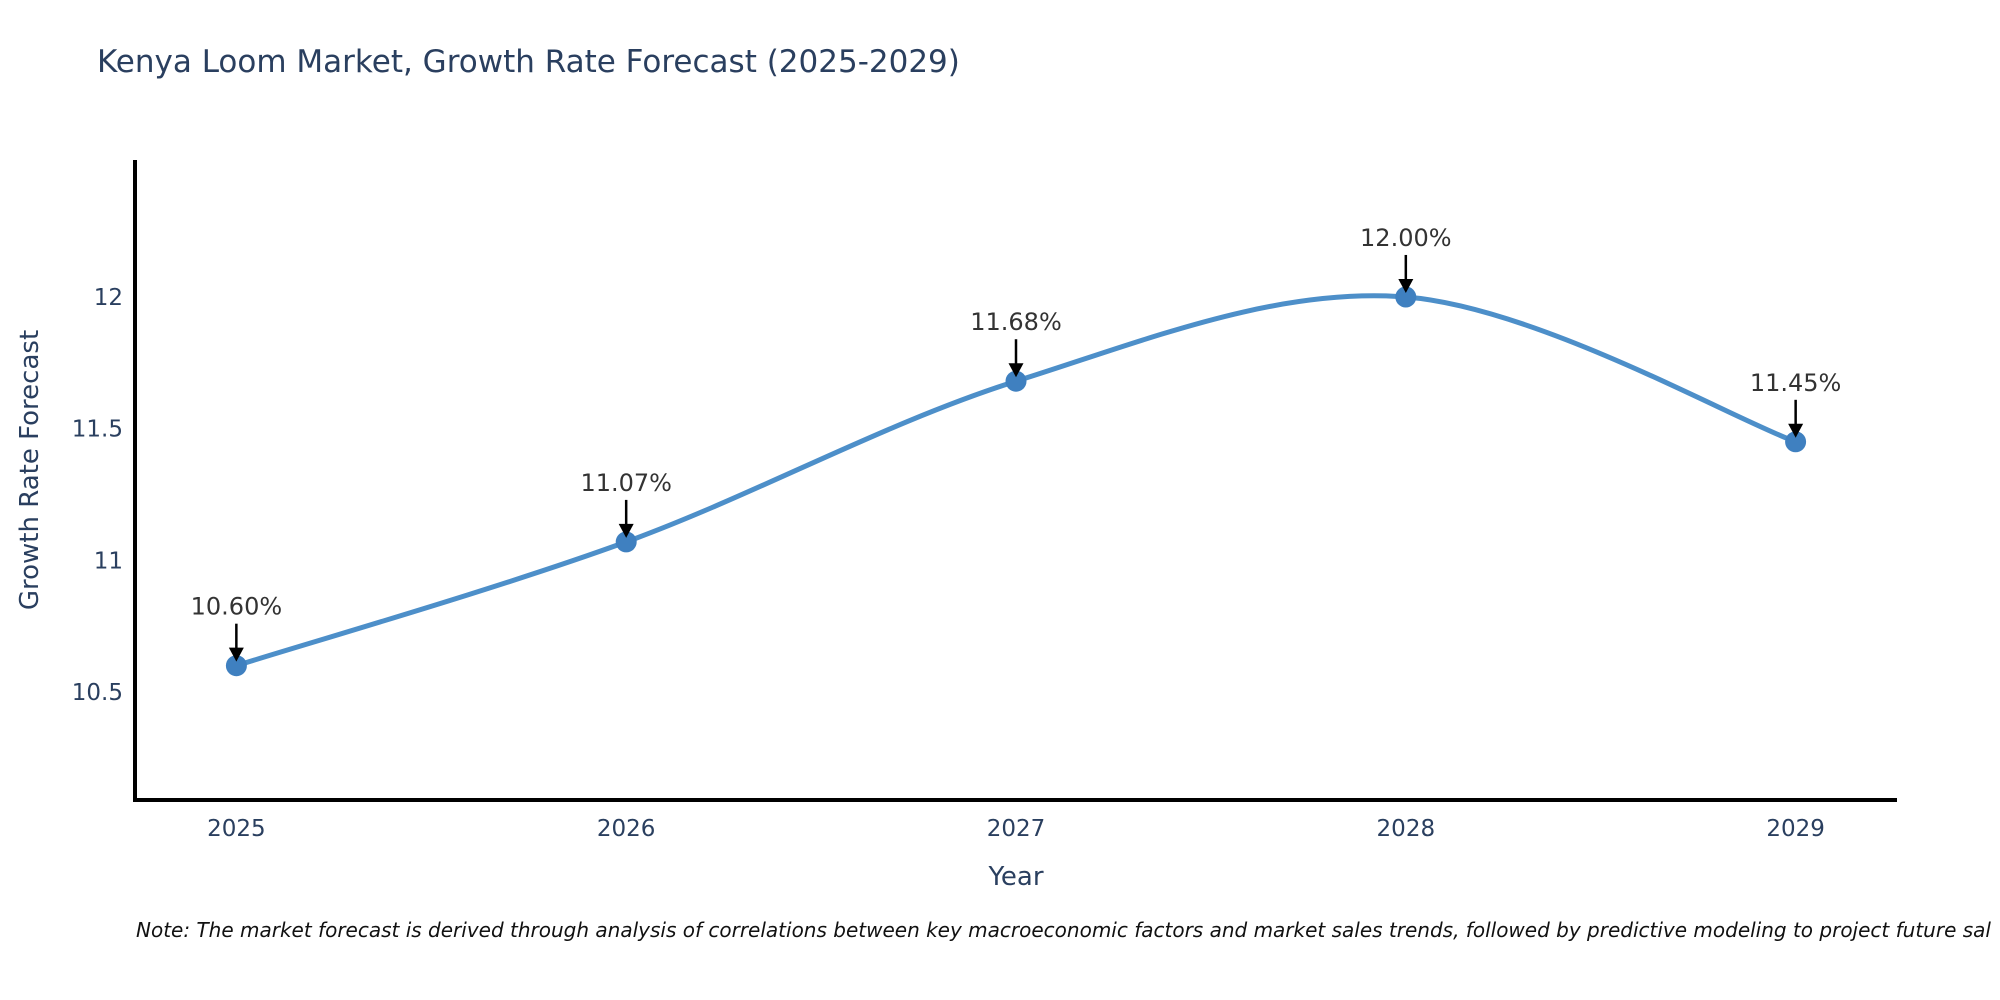  What do you see at coordinates (1406, 829) in the screenshot?
I see `x-tick-label: 2028` at bounding box center [1406, 829].